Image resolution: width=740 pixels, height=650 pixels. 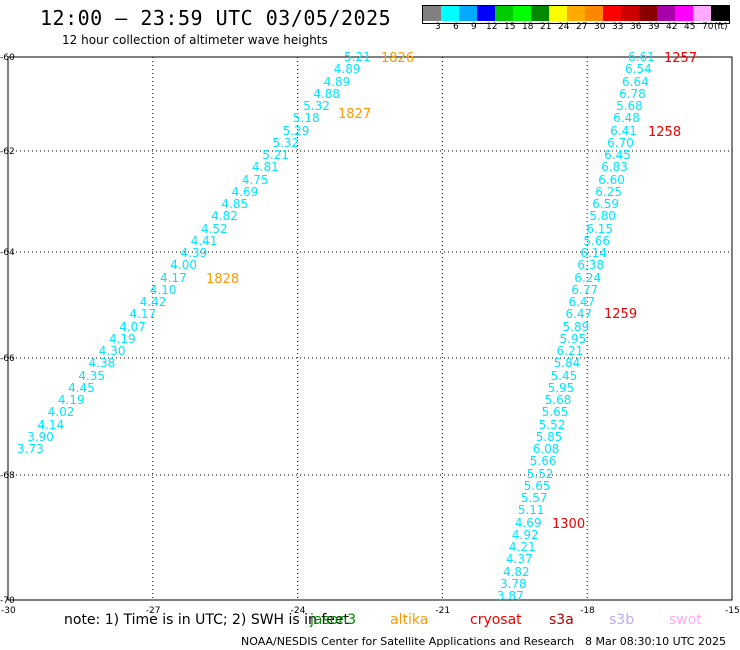 I want to click on wave-height-value: 5.11, so click(x=531, y=510).